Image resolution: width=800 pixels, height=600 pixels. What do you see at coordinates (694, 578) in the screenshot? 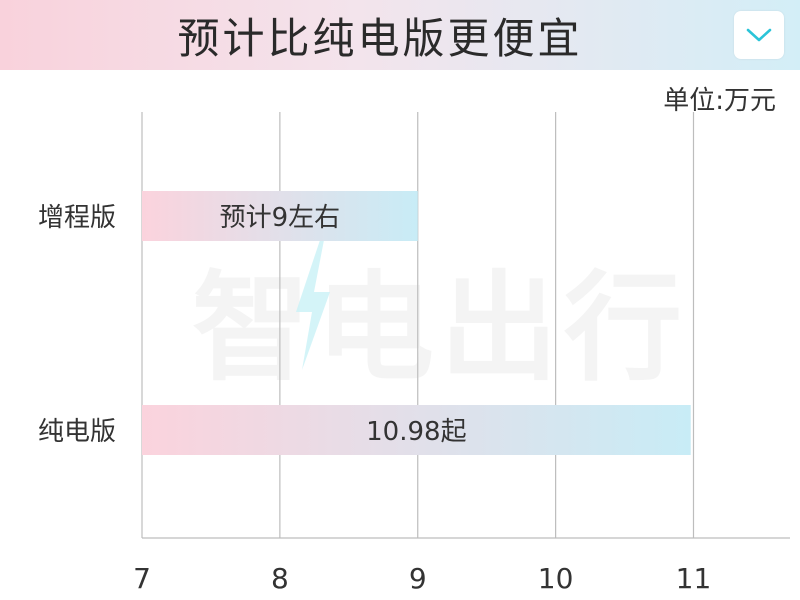
I see `x-tick-label: 11` at bounding box center [694, 578].